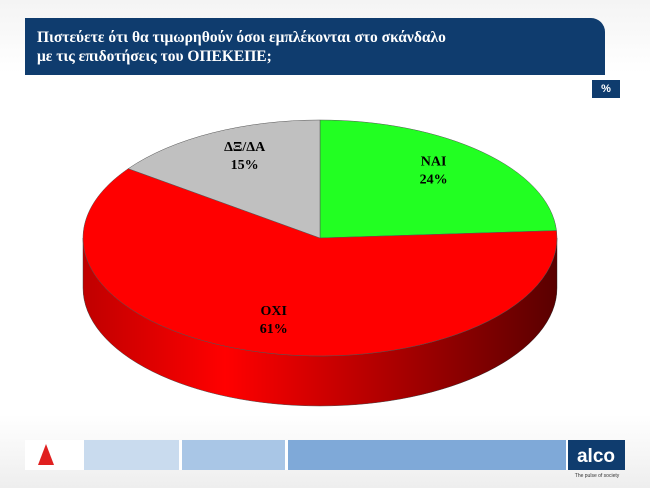  I want to click on logo: alco, so click(596, 456).